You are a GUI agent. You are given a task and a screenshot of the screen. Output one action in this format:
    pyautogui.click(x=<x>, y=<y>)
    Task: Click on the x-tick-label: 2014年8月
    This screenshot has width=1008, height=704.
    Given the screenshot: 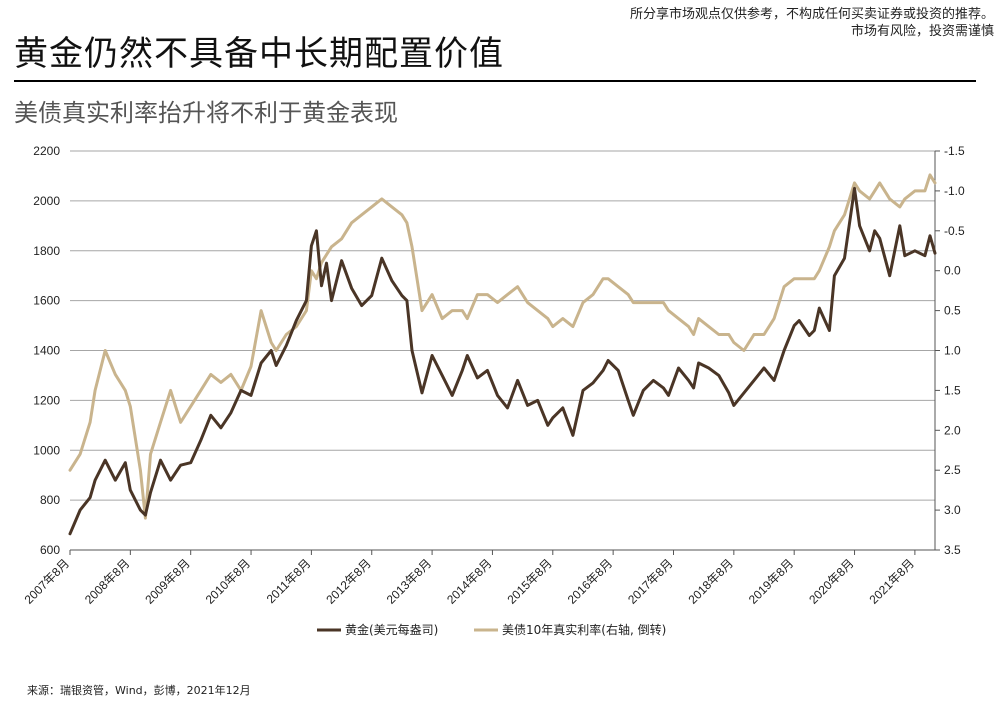 What is the action you would take?
    pyautogui.click(x=469, y=581)
    